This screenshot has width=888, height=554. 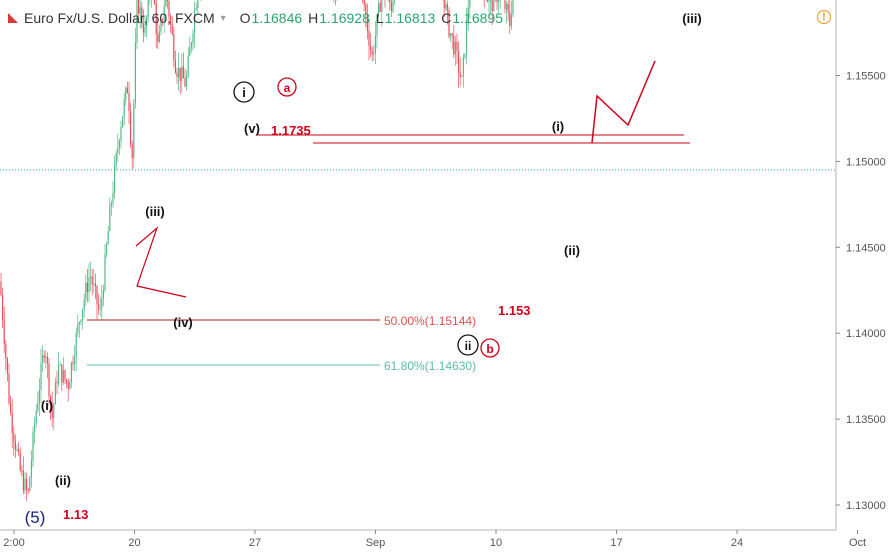 What do you see at coordinates (737, 543) in the screenshot?
I see `x-tick-label: 24` at bounding box center [737, 543].